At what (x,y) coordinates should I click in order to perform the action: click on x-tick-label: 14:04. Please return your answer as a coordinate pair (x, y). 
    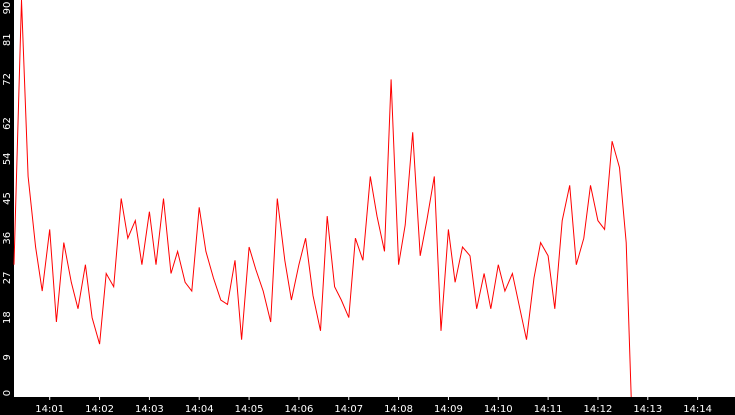
    Looking at the image, I should click on (199, 409).